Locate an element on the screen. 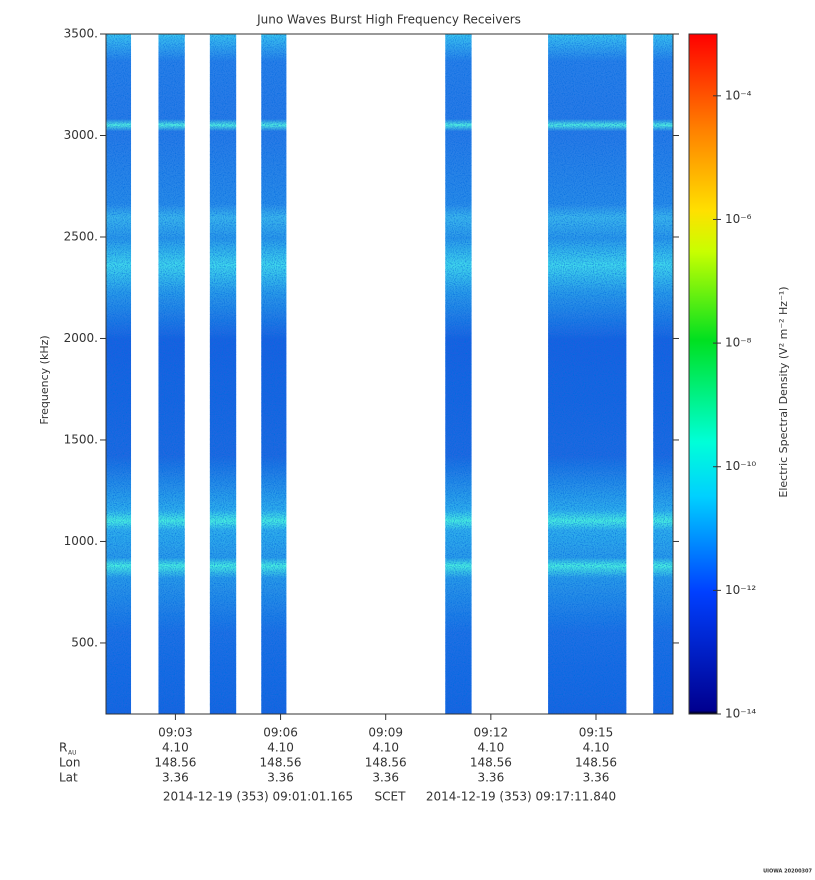  x-tick-label: 09:12 is located at coordinates (491, 733).